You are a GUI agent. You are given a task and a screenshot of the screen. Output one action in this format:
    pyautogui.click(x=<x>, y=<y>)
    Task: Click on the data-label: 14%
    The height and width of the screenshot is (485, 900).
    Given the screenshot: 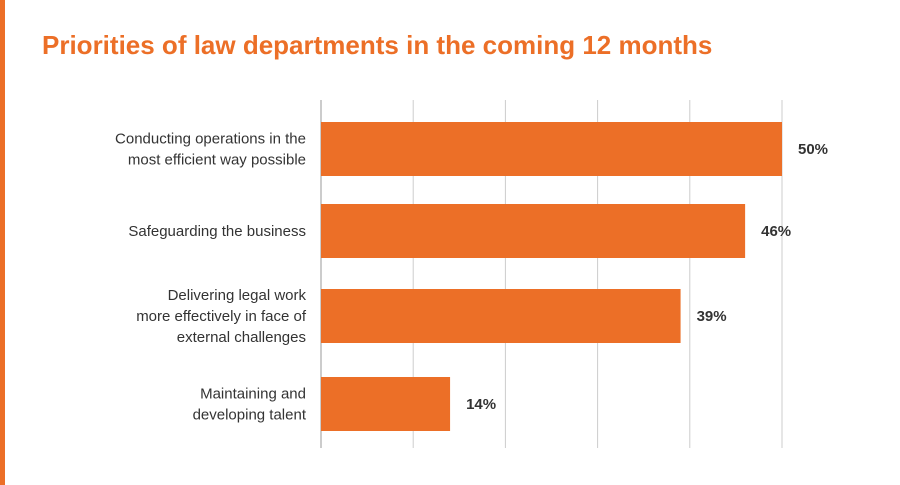 What is the action you would take?
    pyautogui.click(x=481, y=404)
    